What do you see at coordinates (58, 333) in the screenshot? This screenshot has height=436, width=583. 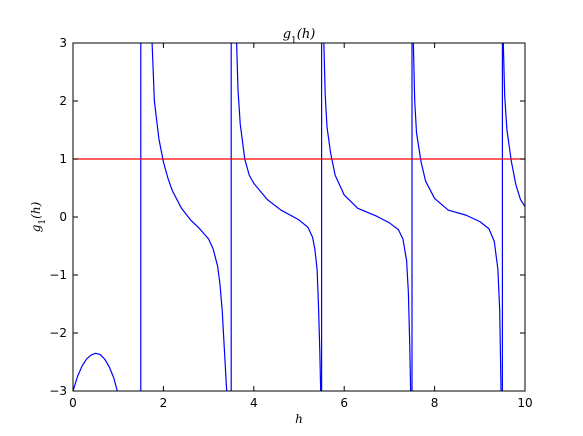 I see `y-tick-label: −2` at bounding box center [58, 333].